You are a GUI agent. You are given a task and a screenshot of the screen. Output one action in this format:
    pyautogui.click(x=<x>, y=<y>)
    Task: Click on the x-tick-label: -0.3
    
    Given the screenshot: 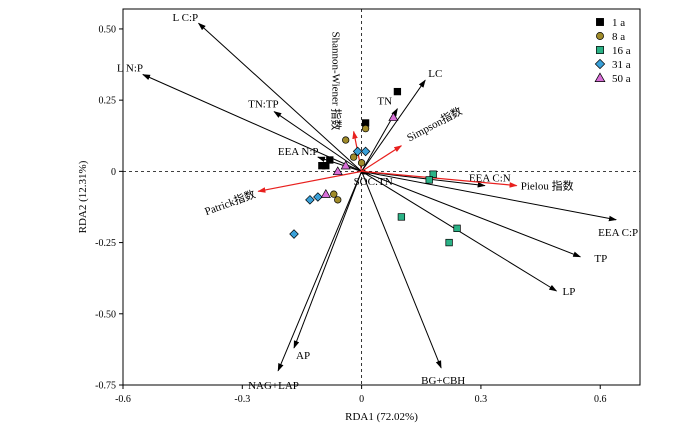 What is the action you would take?
    pyautogui.click(x=242, y=399)
    